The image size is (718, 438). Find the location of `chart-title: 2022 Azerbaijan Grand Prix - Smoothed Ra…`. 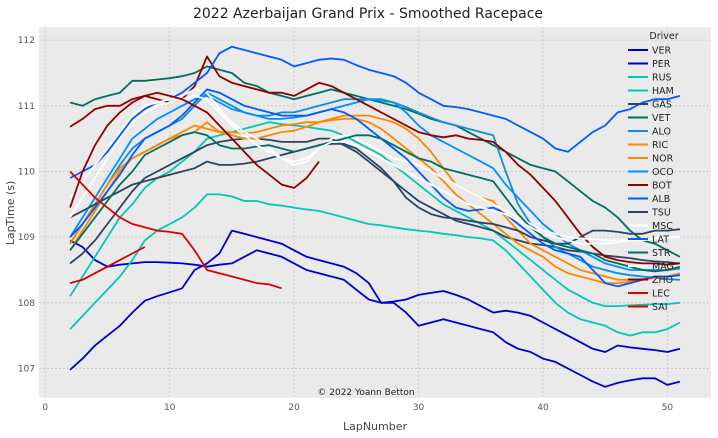

chart-title: 2022 Azerbaijan Grand Prix - Smoothed Ra… is located at coordinates (368, 14).